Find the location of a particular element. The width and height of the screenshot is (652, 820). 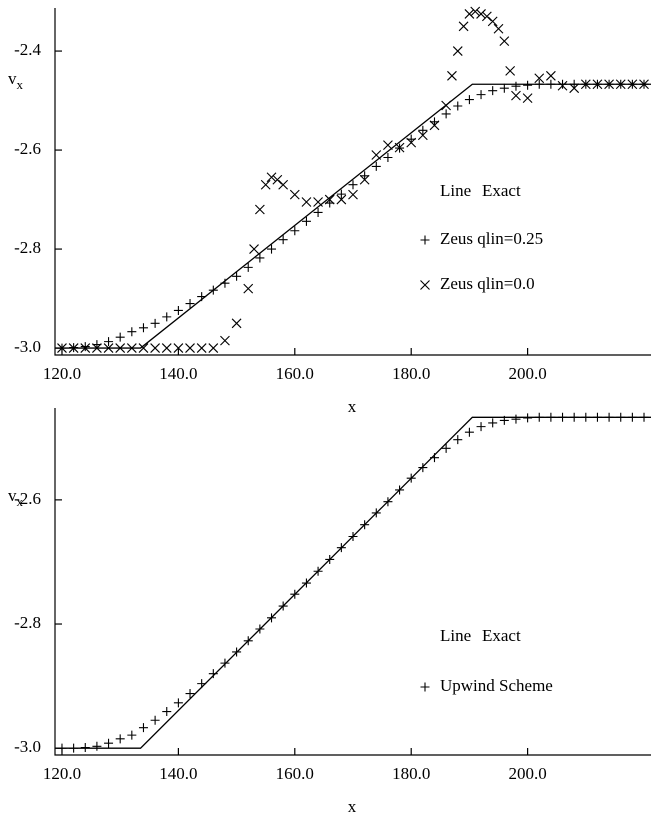

legend-label: Exact is located at coordinates (501, 190).